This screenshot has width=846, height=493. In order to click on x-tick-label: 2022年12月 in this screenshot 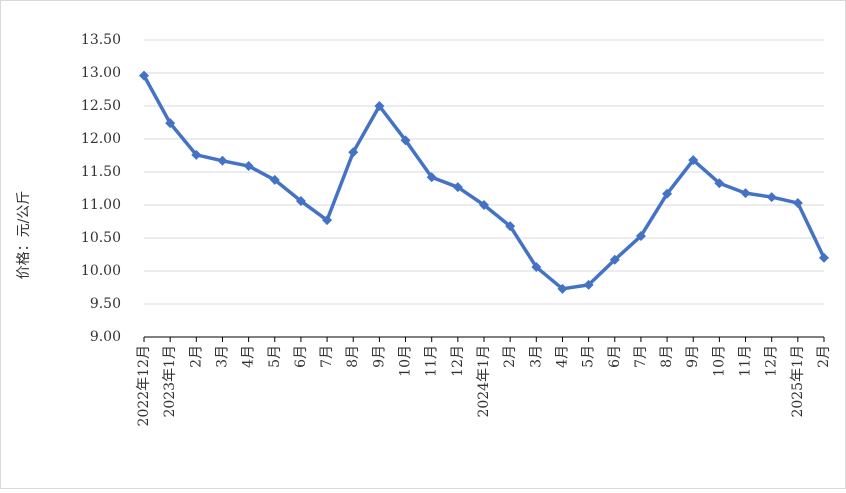, I will do `click(144, 385)`.